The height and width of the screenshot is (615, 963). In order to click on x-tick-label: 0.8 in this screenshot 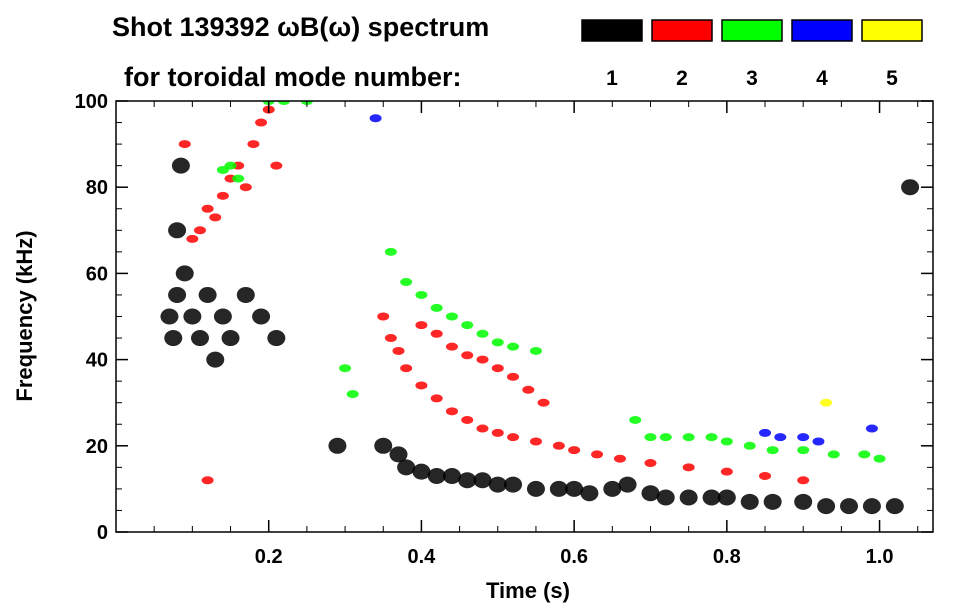, I will do `click(727, 557)`.